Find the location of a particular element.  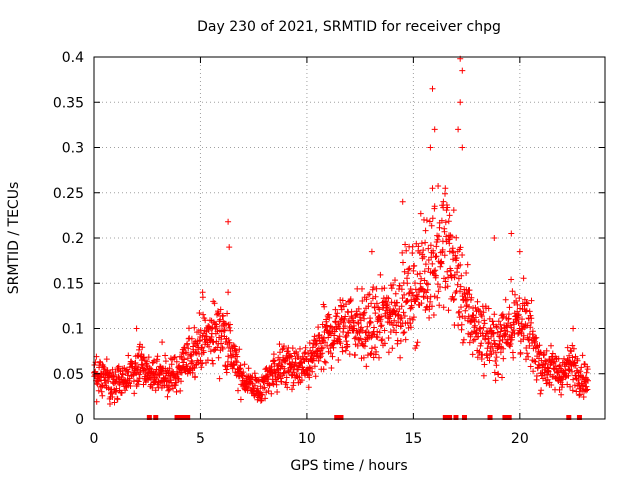

y-tick-label: 0.05 is located at coordinates (68, 375).